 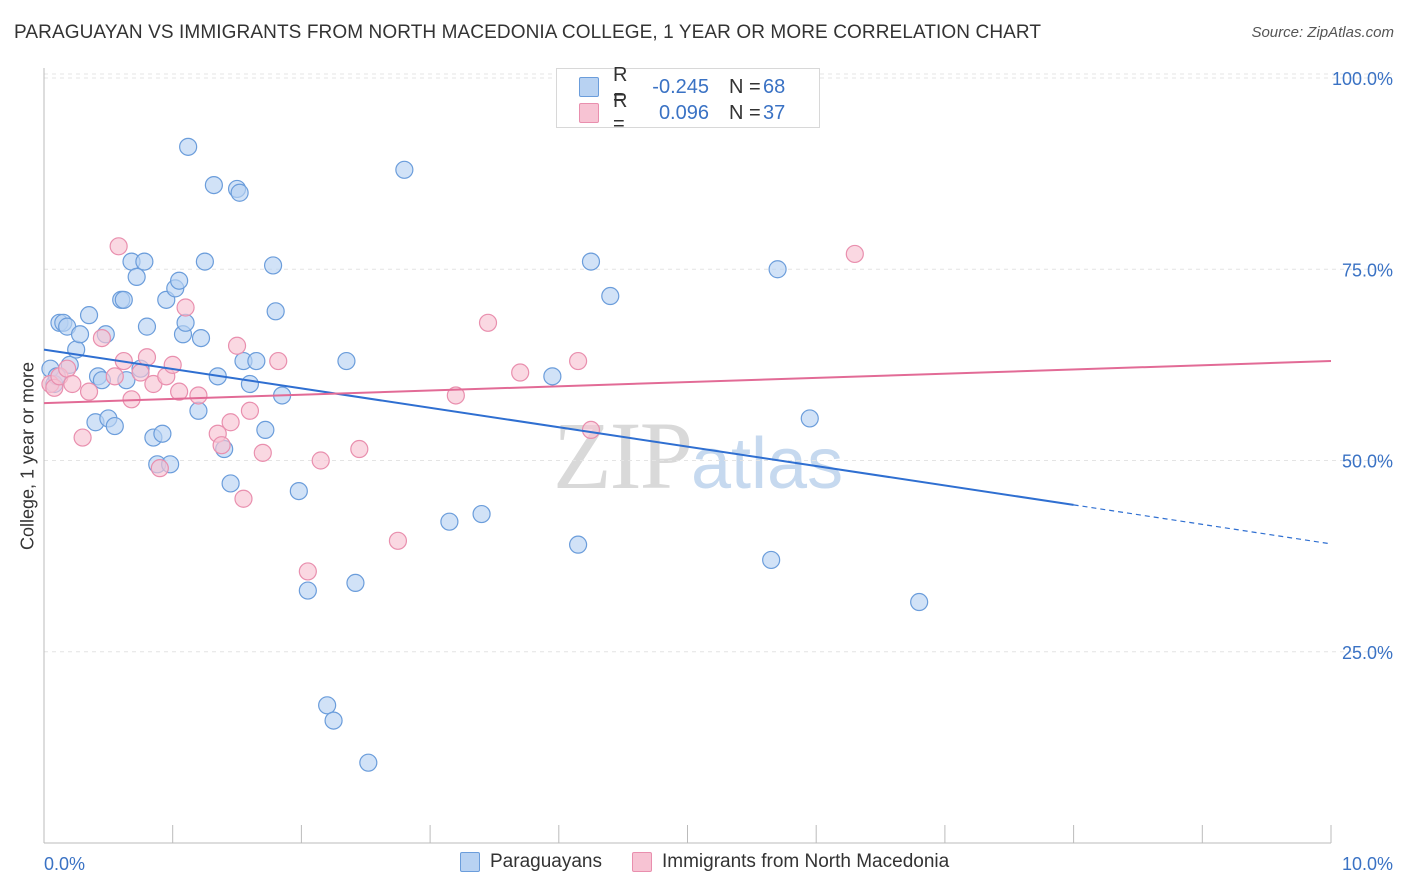 What do you see at coordinates (27, 456) in the screenshot?
I see `y-axis-title: College, 1 year or more` at bounding box center [27, 456].